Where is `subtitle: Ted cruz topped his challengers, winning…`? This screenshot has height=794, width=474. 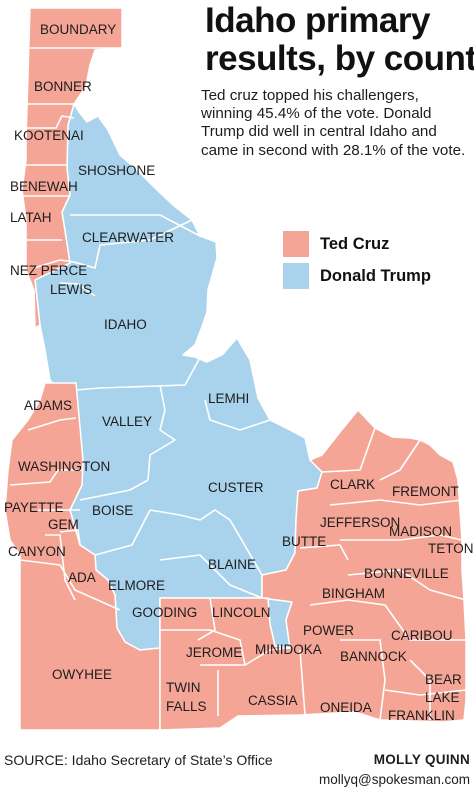
subtitle: Ted cruz topped his challengers, winning… is located at coordinates (333, 123).